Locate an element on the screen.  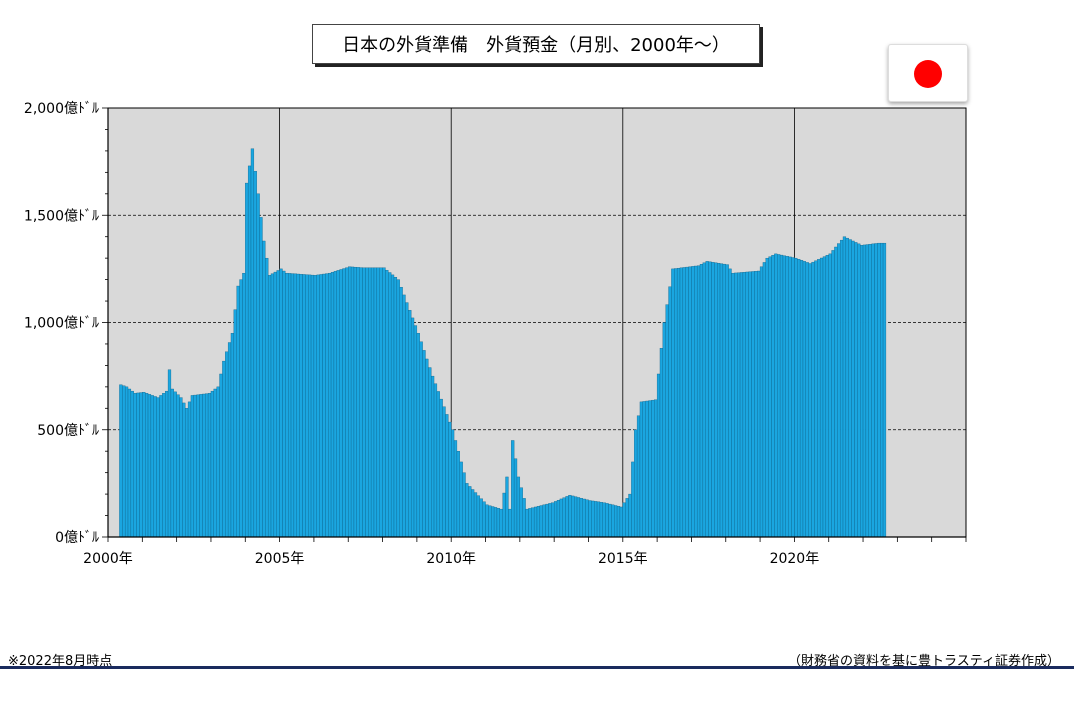
japan-flag-sun is located at coordinates (928, 74).